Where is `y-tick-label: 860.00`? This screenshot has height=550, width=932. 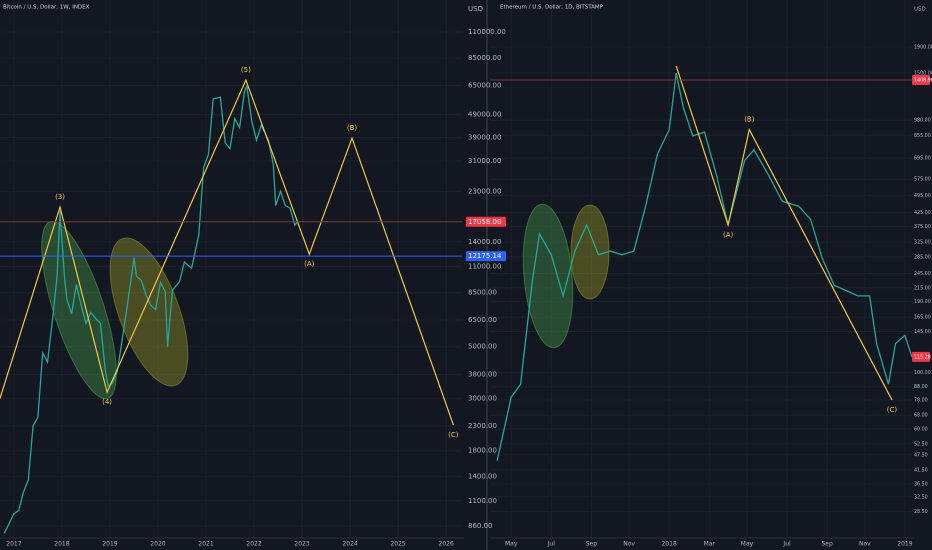
y-tick-label: 860.00 is located at coordinates (480, 526).